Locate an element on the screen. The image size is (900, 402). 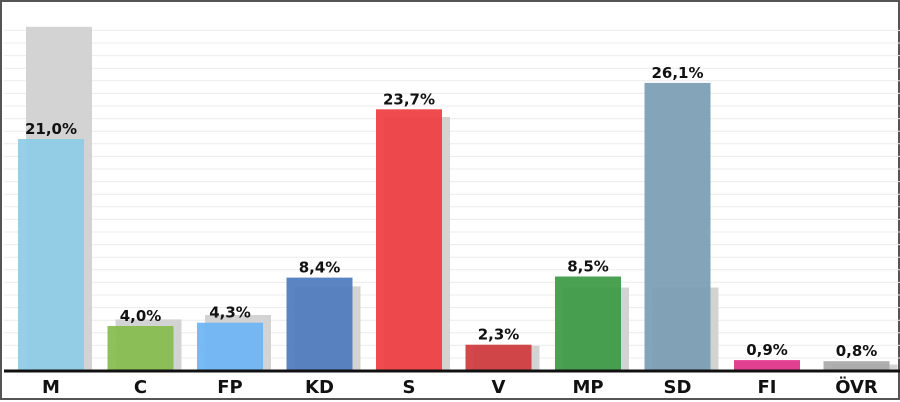
category-label-vr: ÖVR is located at coordinates (856, 387).